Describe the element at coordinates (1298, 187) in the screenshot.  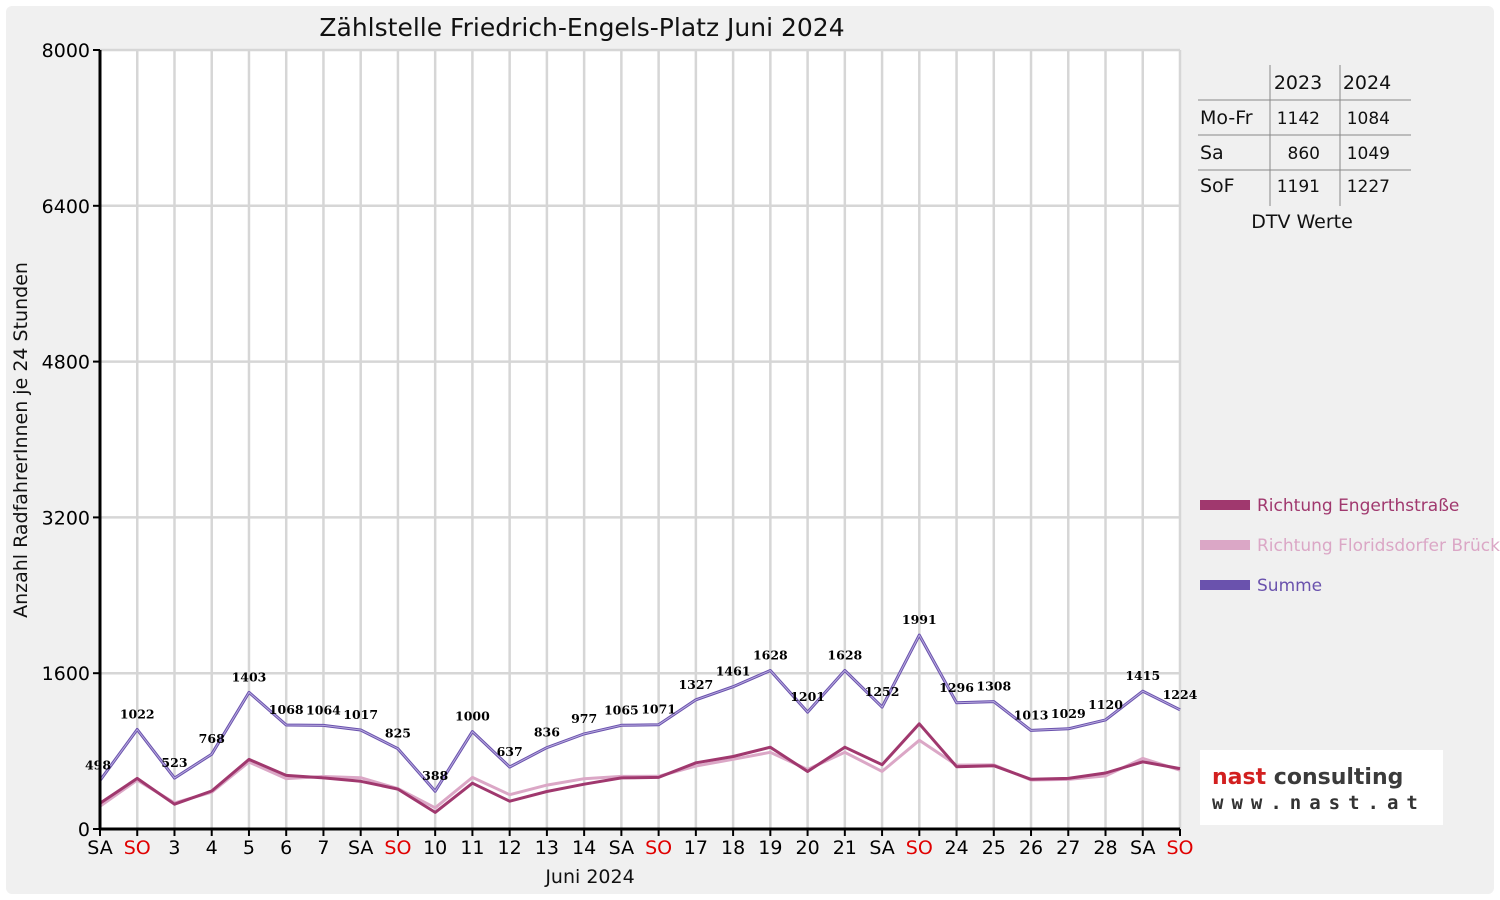
I see `table-cell: 1191` at that location.